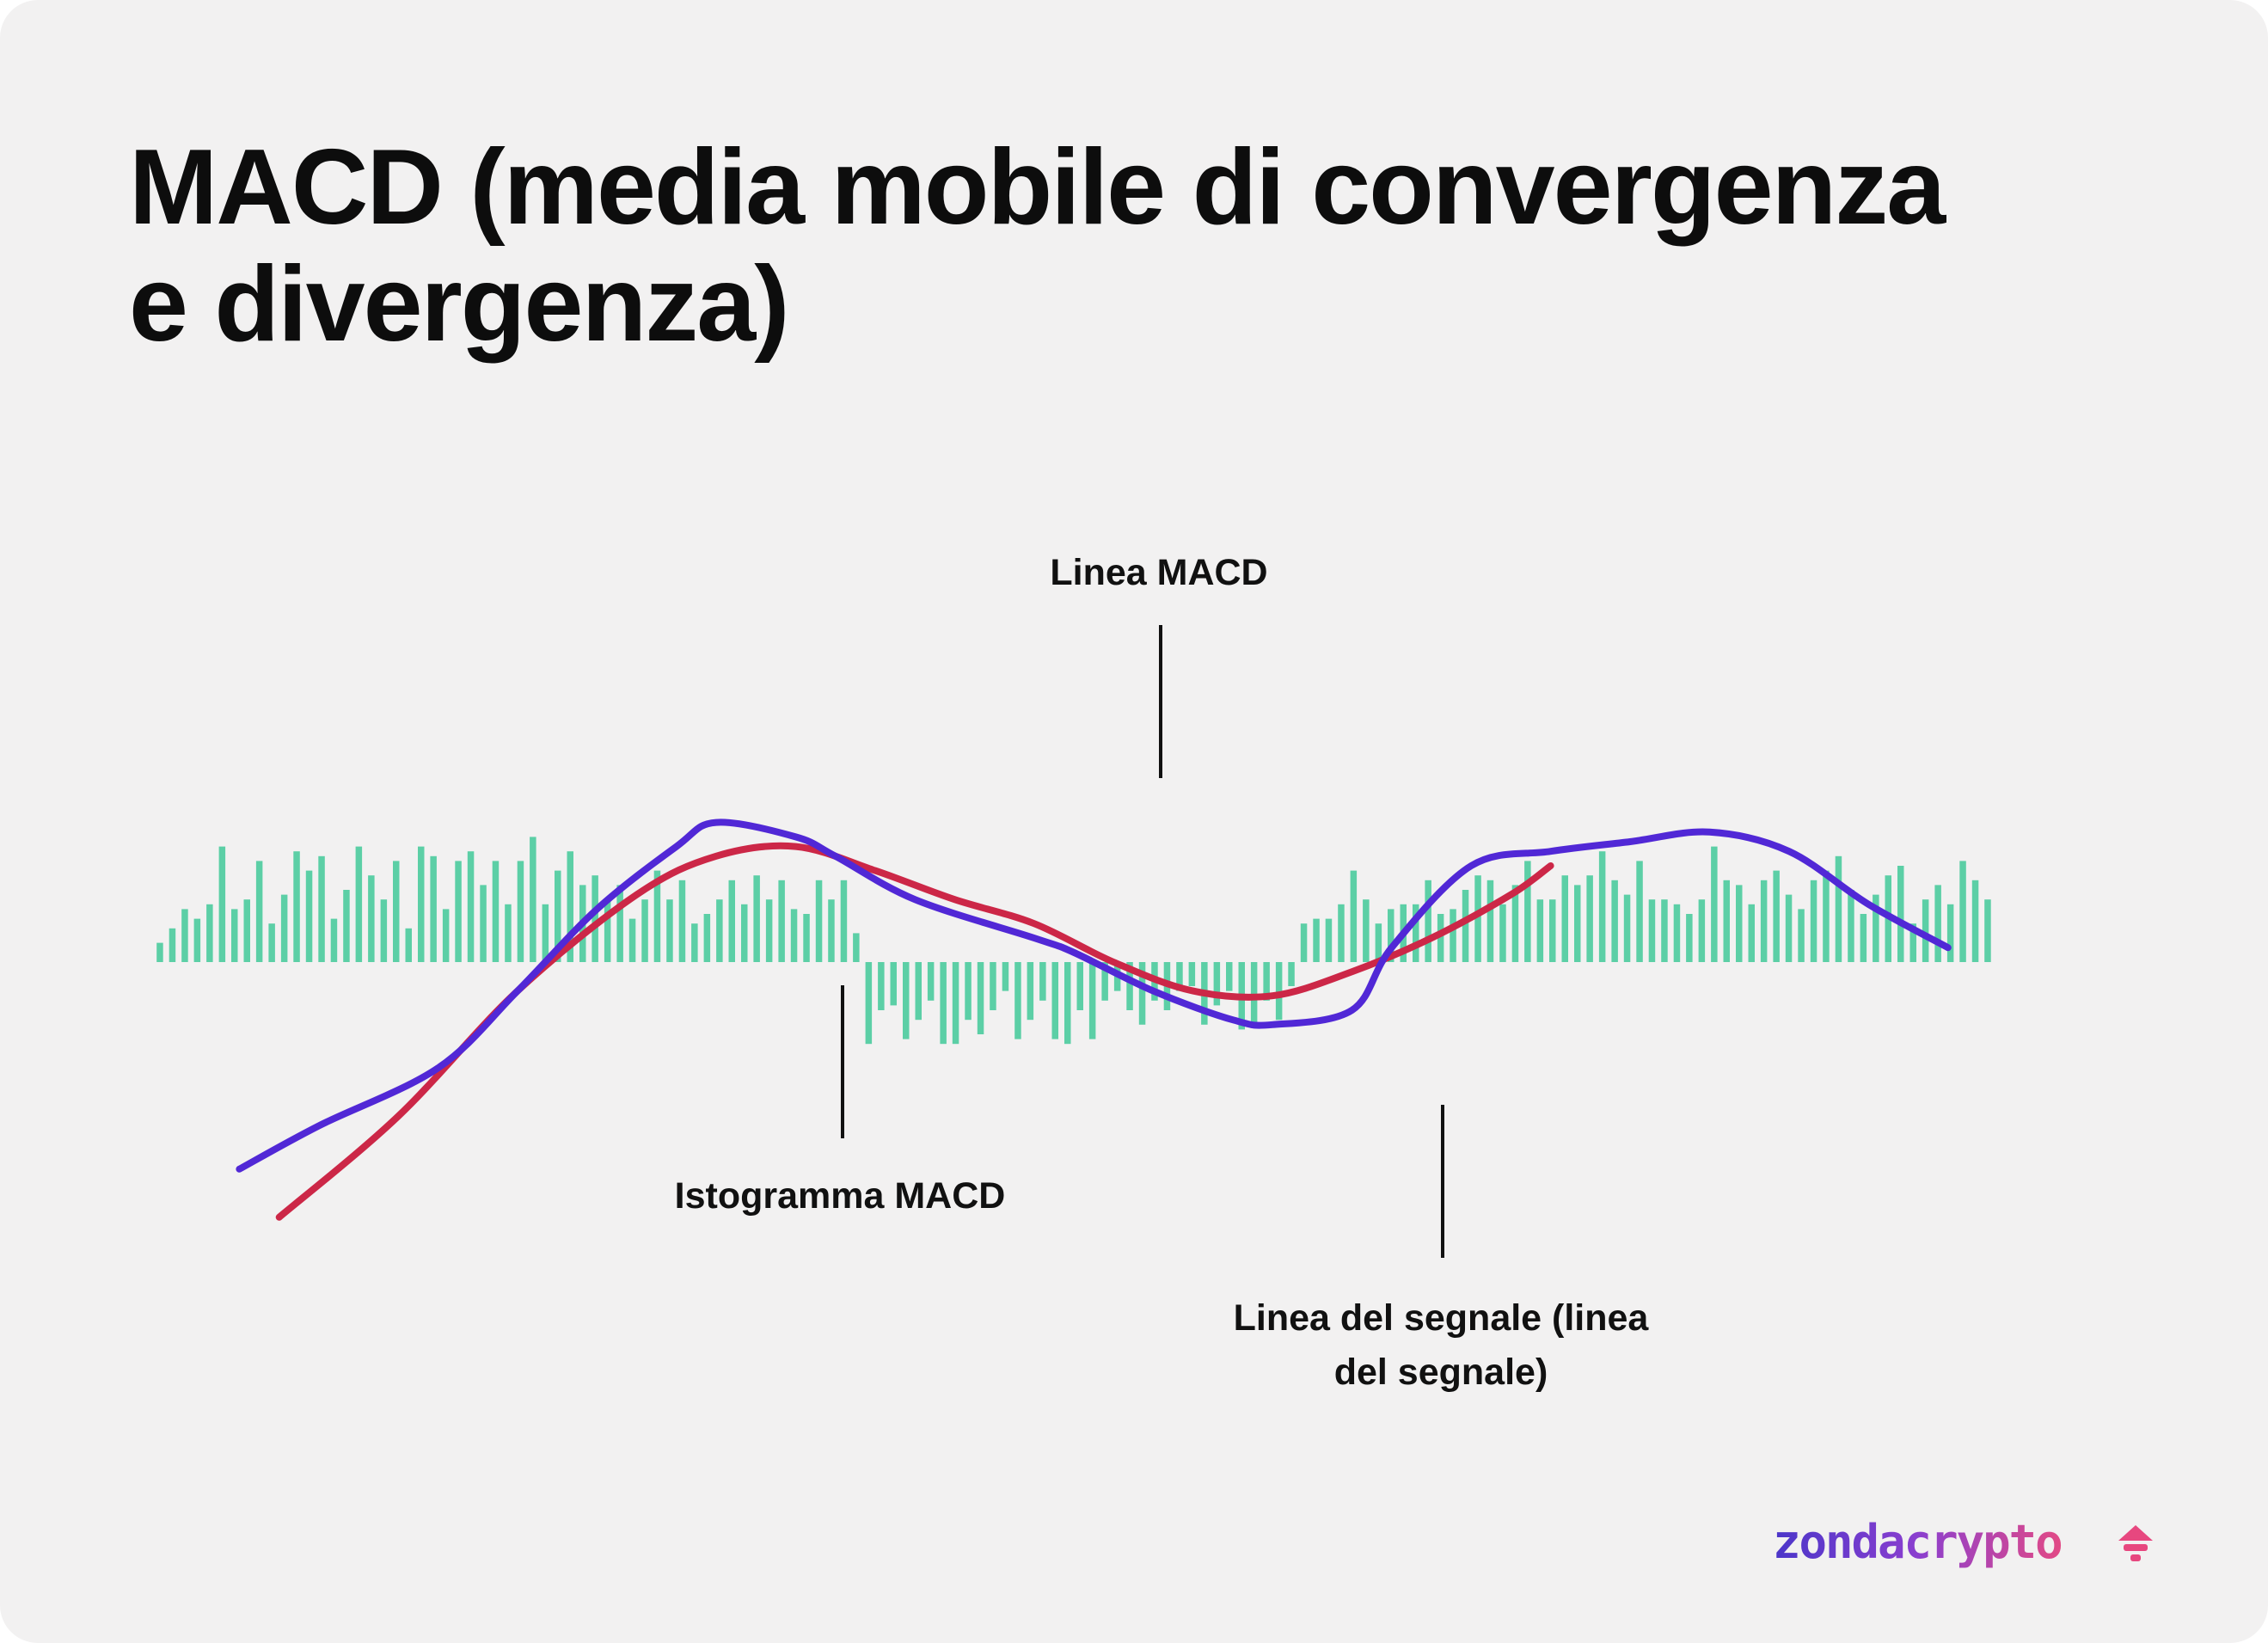 The image size is (2268, 1643). What do you see at coordinates (840, 1196) in the screenshot?
I see `histogram-label: Istogramma MACD` at bounding box center [840, 1196].